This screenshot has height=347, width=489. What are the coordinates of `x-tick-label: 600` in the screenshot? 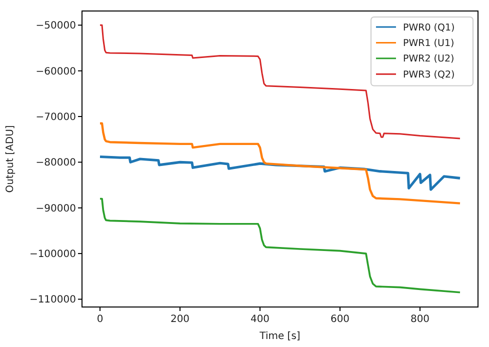 It's located at (340, 319).